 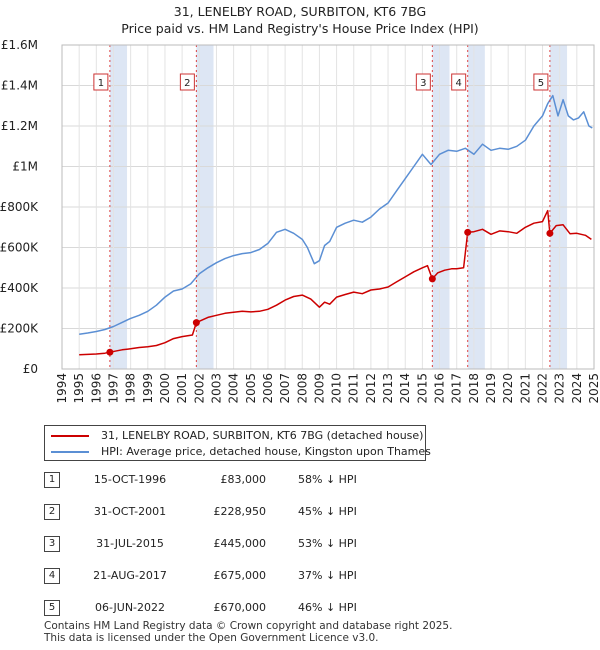 I want to click on x-tick-label: 2010, so click(x=337, y=388).